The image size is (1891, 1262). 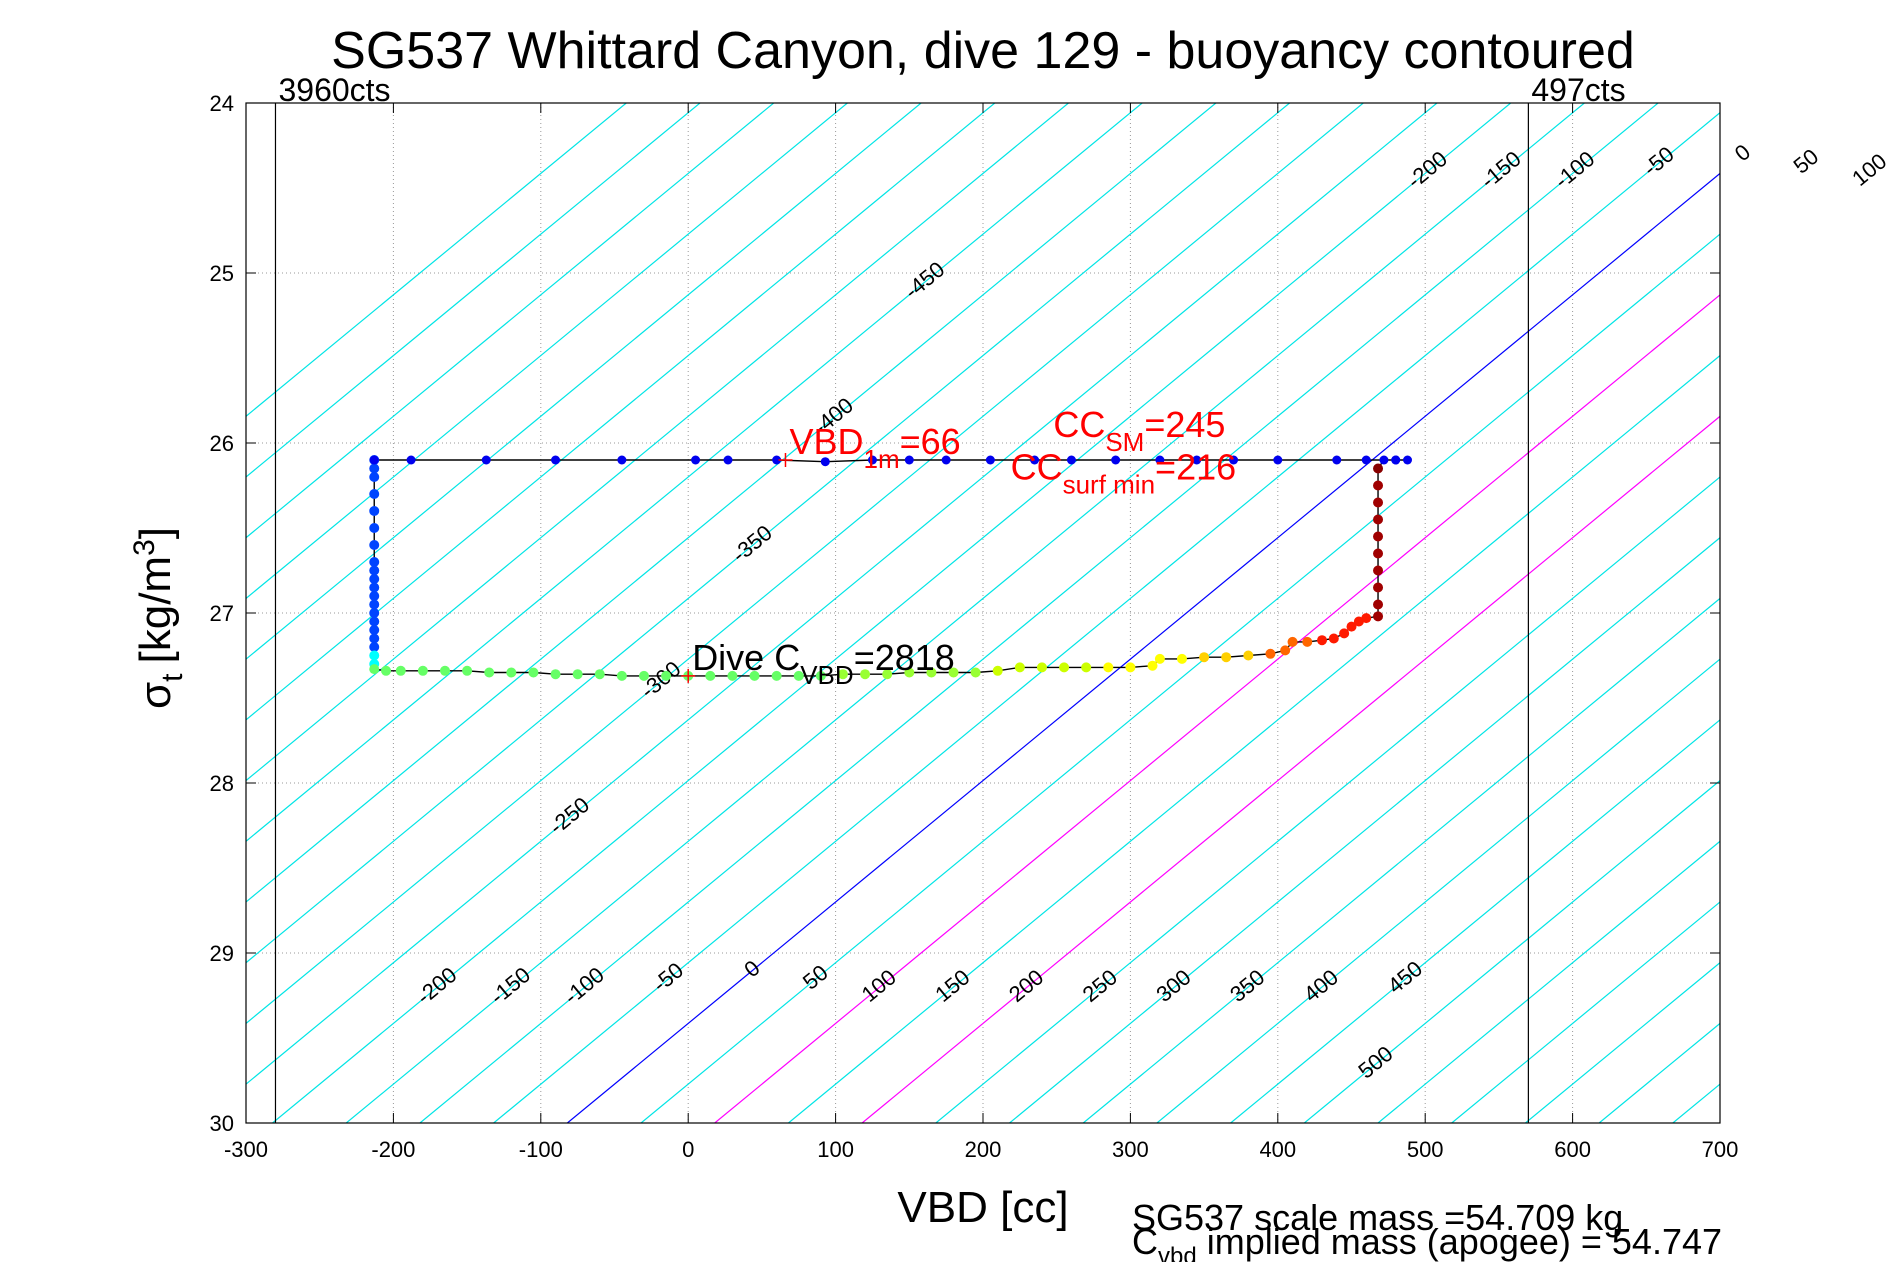 What do you see at coordinates (1805, 161) in the screenshot?
I see `contour-label-top: 50` at bounding box center [1805, 161].